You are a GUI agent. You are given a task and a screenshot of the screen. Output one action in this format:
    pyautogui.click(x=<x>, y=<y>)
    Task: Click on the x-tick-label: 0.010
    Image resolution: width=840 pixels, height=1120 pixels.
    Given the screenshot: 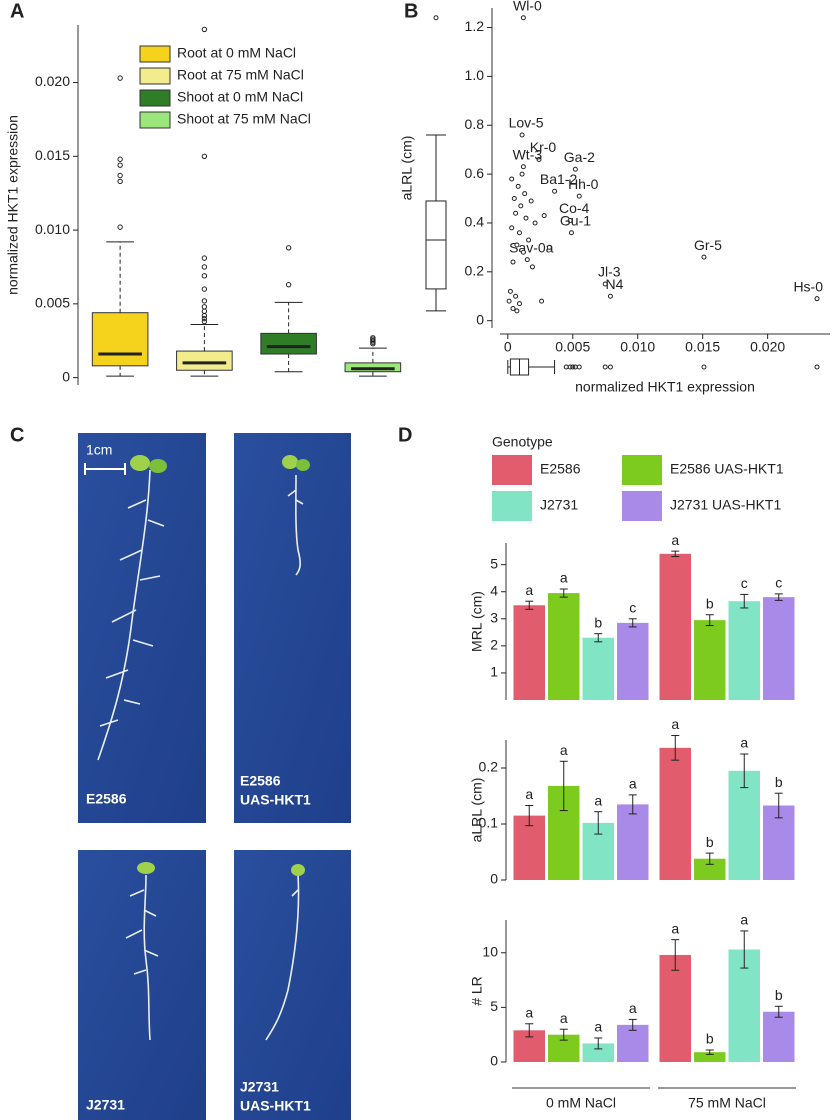 What is the action you would take?
    pyautogui.click(x=637, y=347)
    